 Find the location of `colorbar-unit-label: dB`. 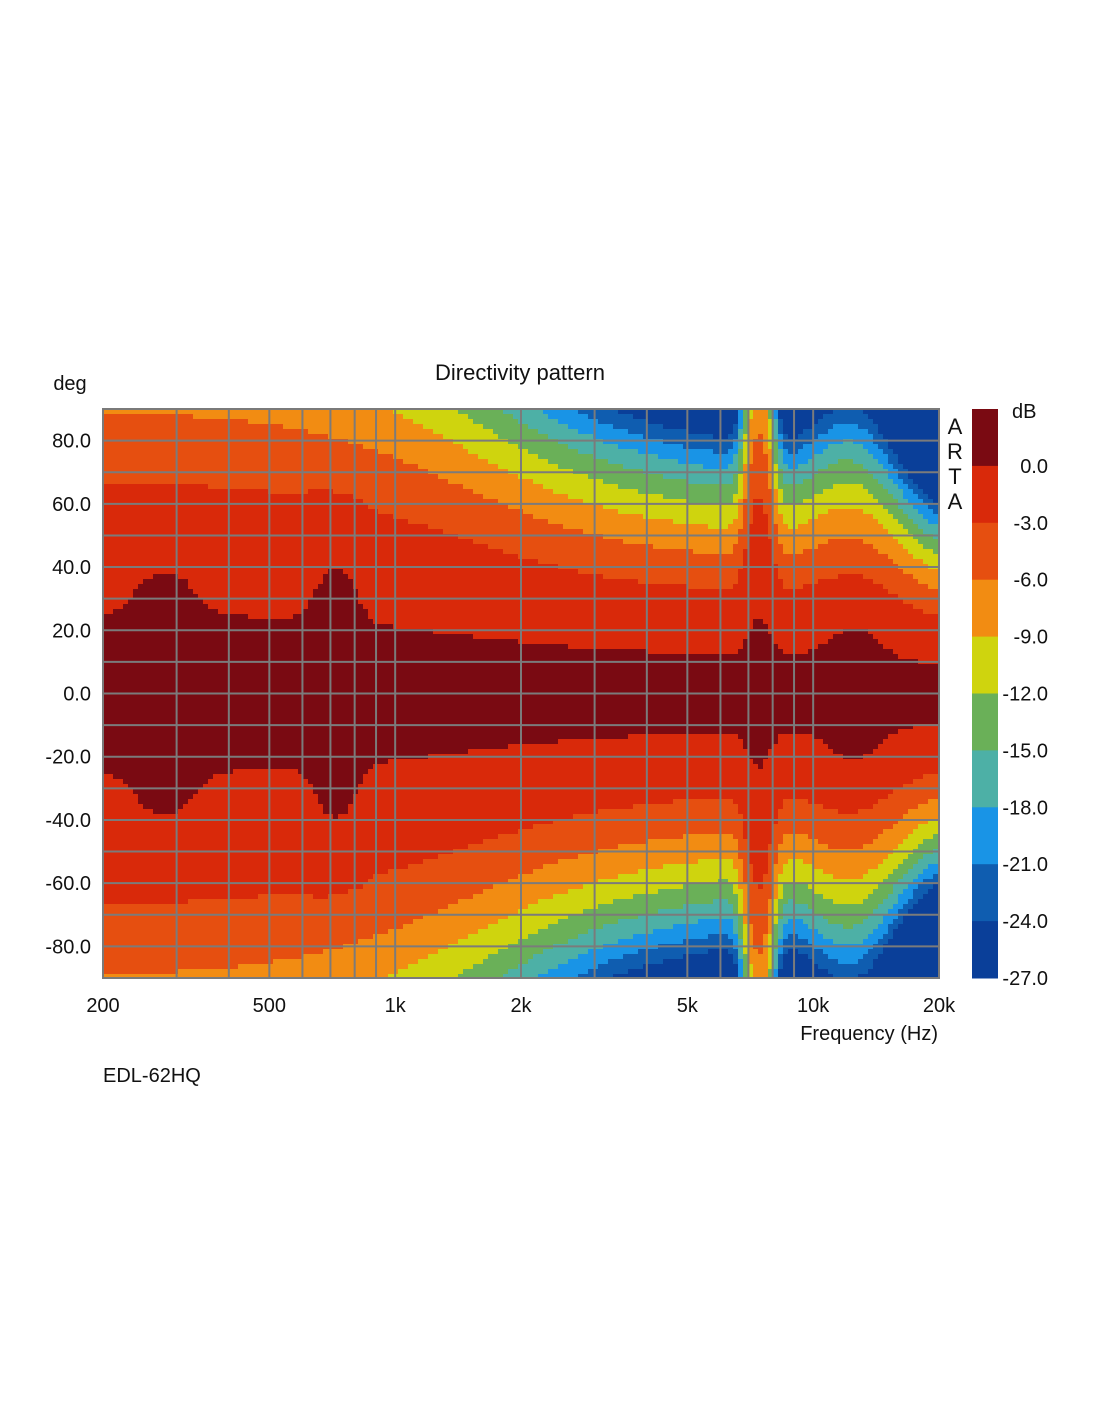

colorbar-unit-label: dB is located at coordinates (1024, 412).